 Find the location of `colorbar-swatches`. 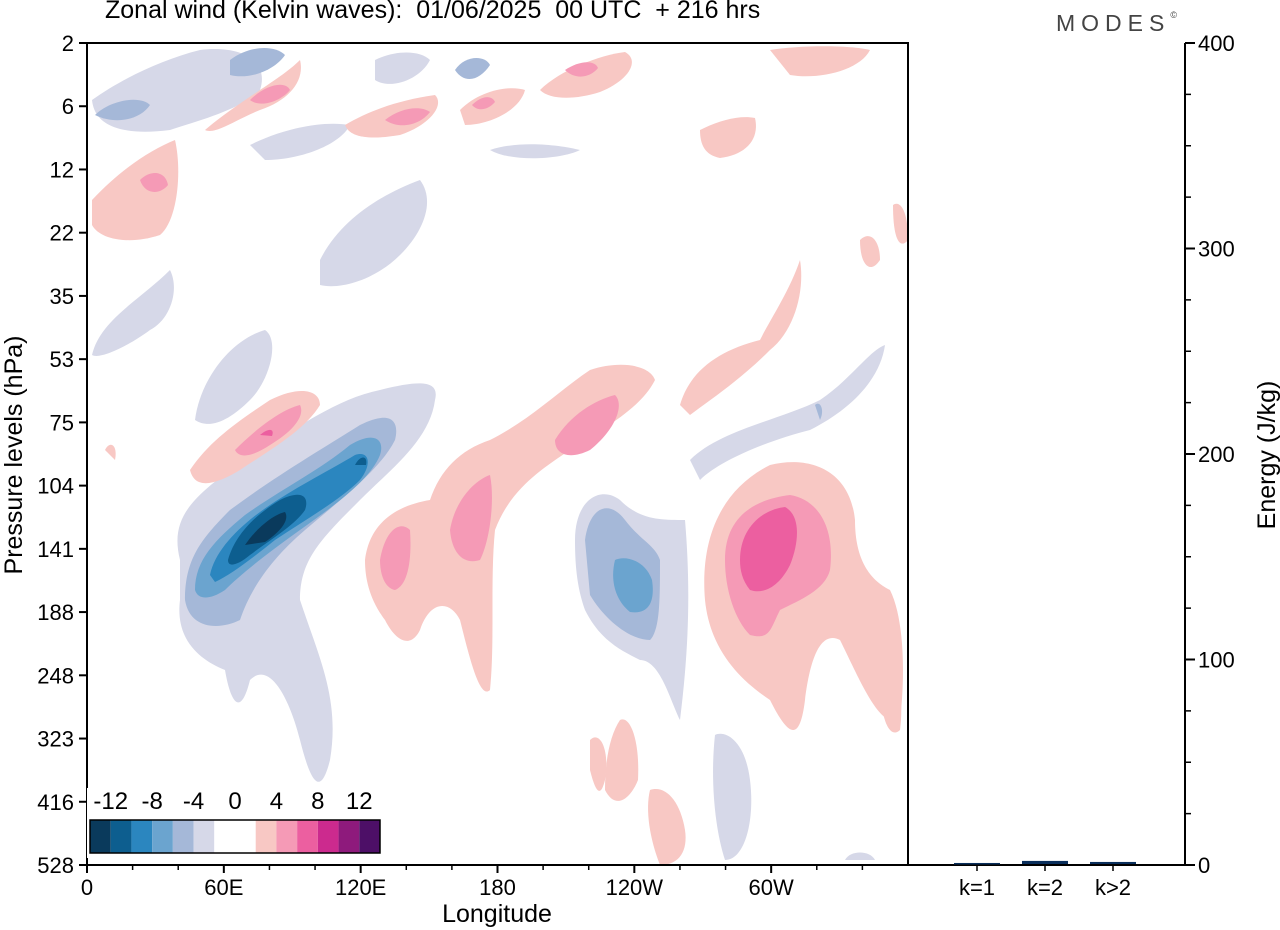

colorbar-swatches is located at coordinates (235, 836).